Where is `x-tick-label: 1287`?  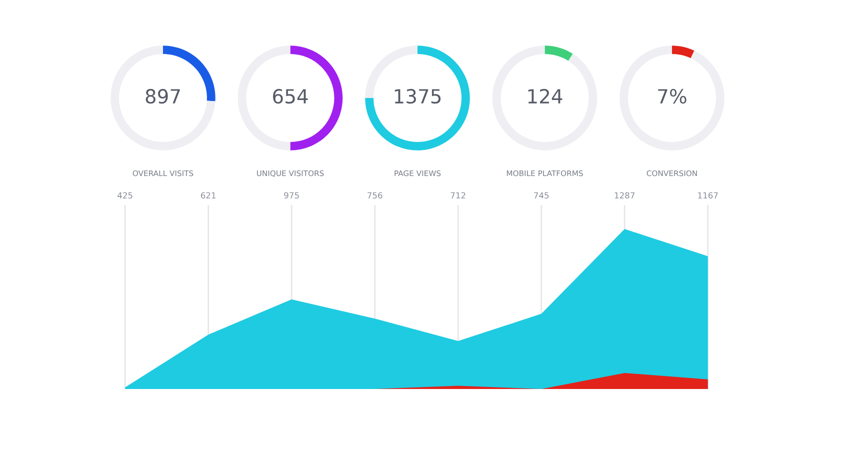 x-tick-label: 1287 is located at coordinates (624, 195).